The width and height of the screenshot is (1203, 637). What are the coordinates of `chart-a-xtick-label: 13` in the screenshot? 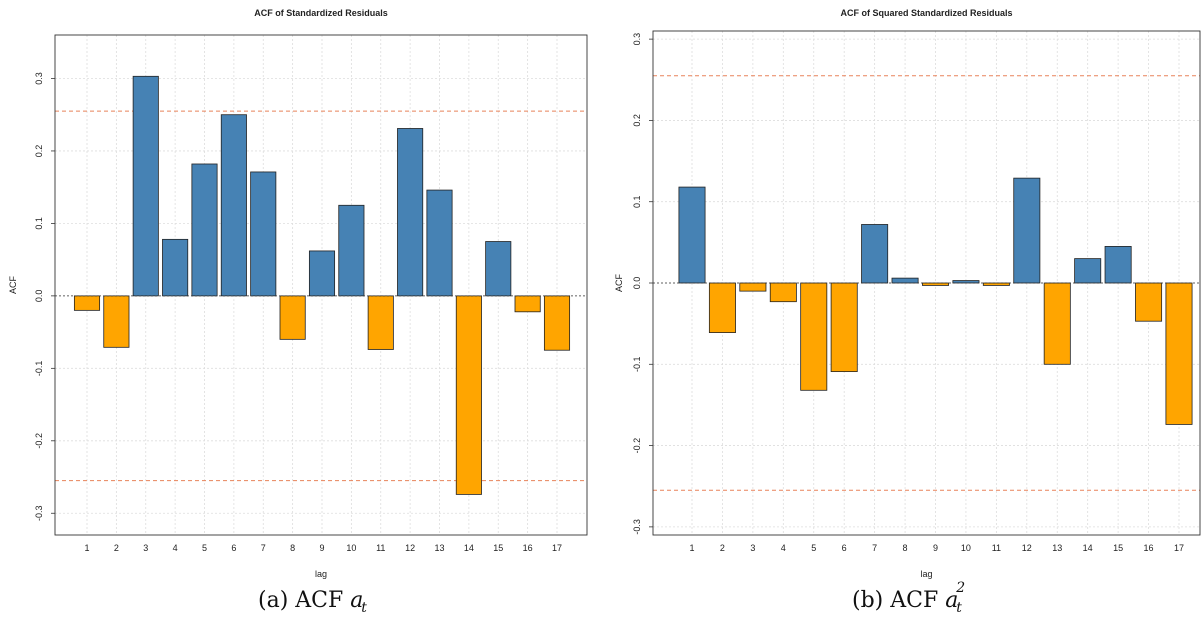 It's located at (439, 548).